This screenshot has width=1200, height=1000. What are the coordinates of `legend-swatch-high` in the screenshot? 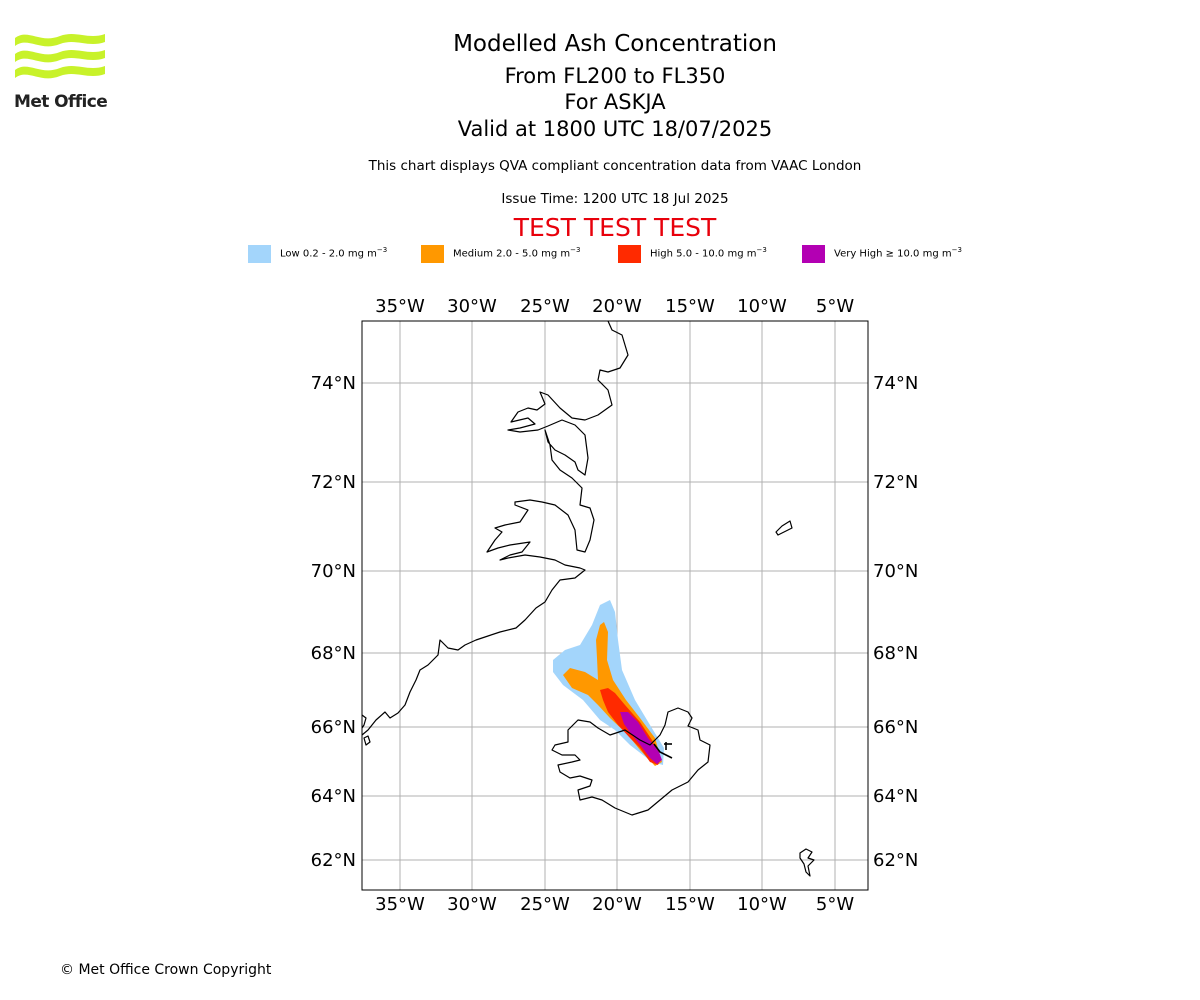 It's located at (629, 254).